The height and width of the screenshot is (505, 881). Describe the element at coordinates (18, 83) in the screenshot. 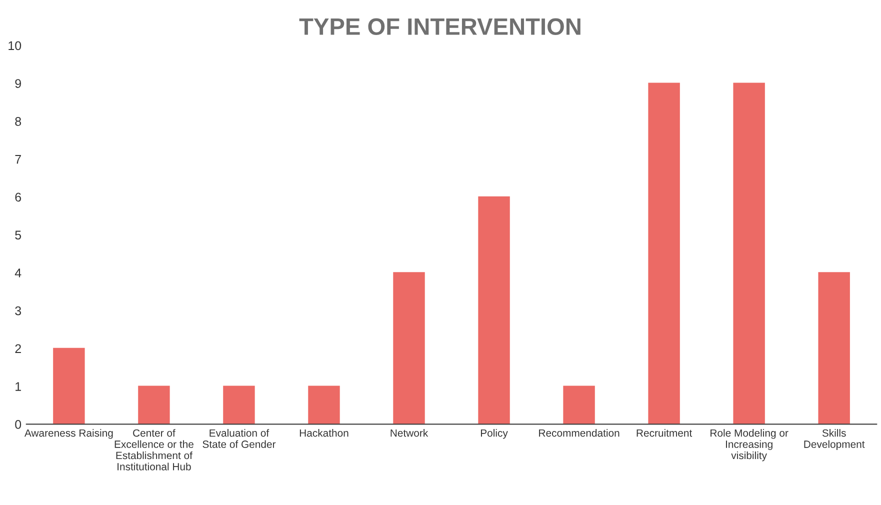

I see `y-tick-label: 9` at that location.